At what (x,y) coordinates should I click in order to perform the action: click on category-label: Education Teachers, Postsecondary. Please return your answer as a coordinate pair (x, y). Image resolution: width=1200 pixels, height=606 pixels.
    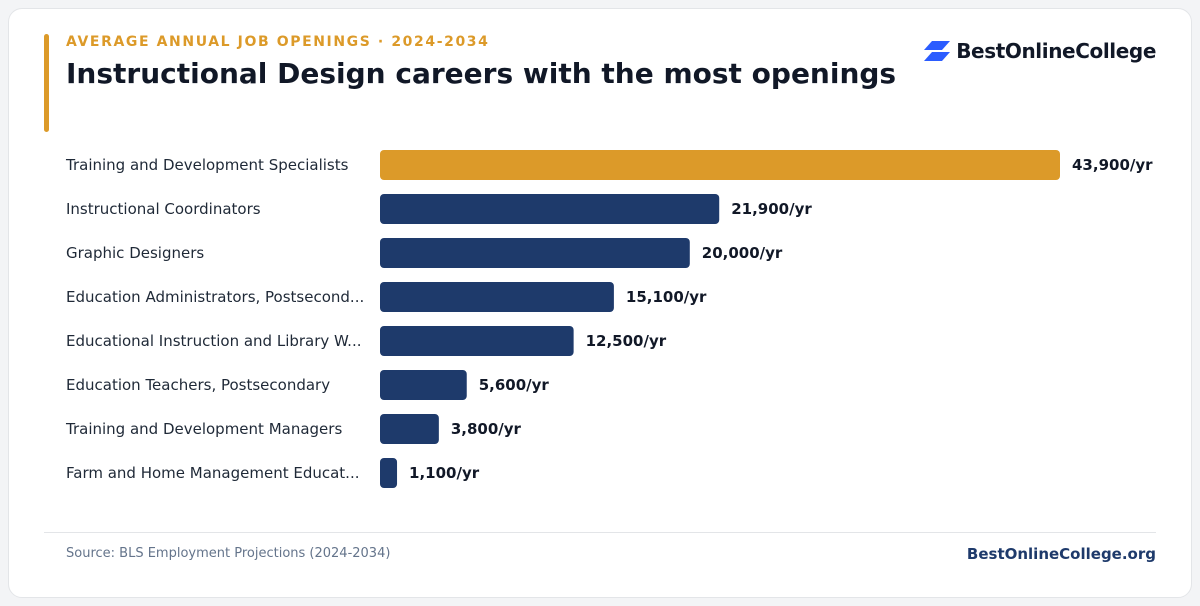
    Looking at the image, I should click on (198, 385).